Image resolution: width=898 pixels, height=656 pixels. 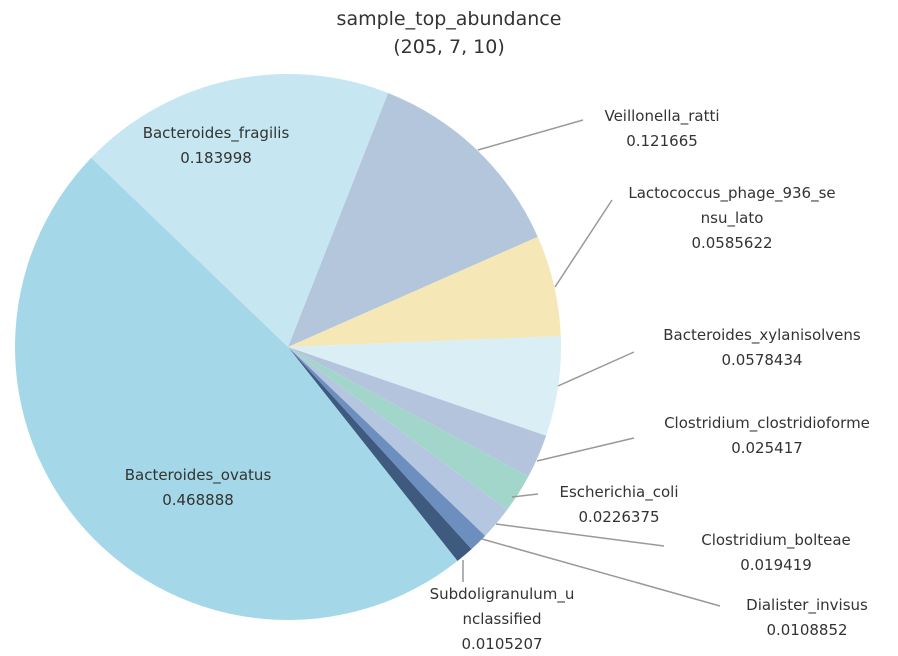 What do you see at coordinates (767, 448) in the screenshot?
I see `slice-value: 0.025417` at bounding box center [767, 448].